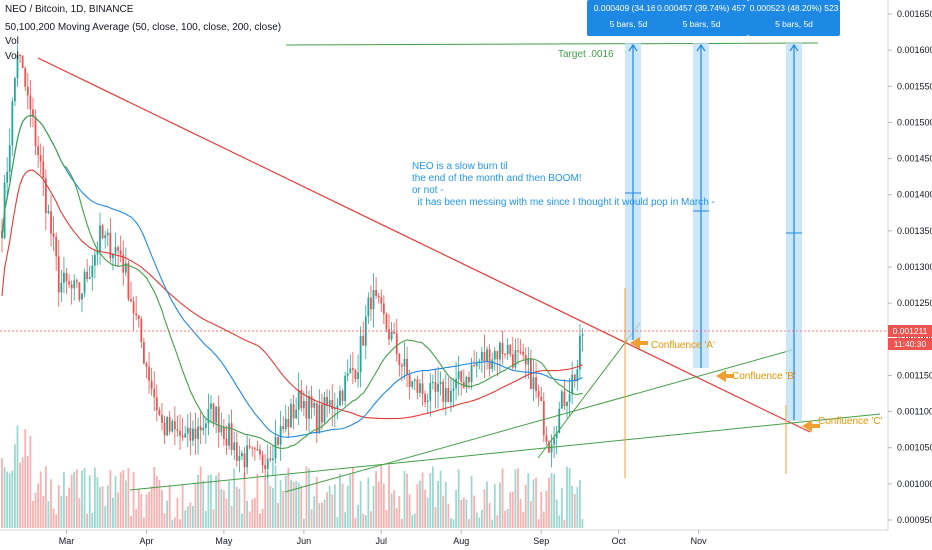 The width and height of the screenshot is (932, 550). Describe the element at coordinates (764, 376) in the screenshot. I see `confluence-b-label: Confluence 'B'` at that location.